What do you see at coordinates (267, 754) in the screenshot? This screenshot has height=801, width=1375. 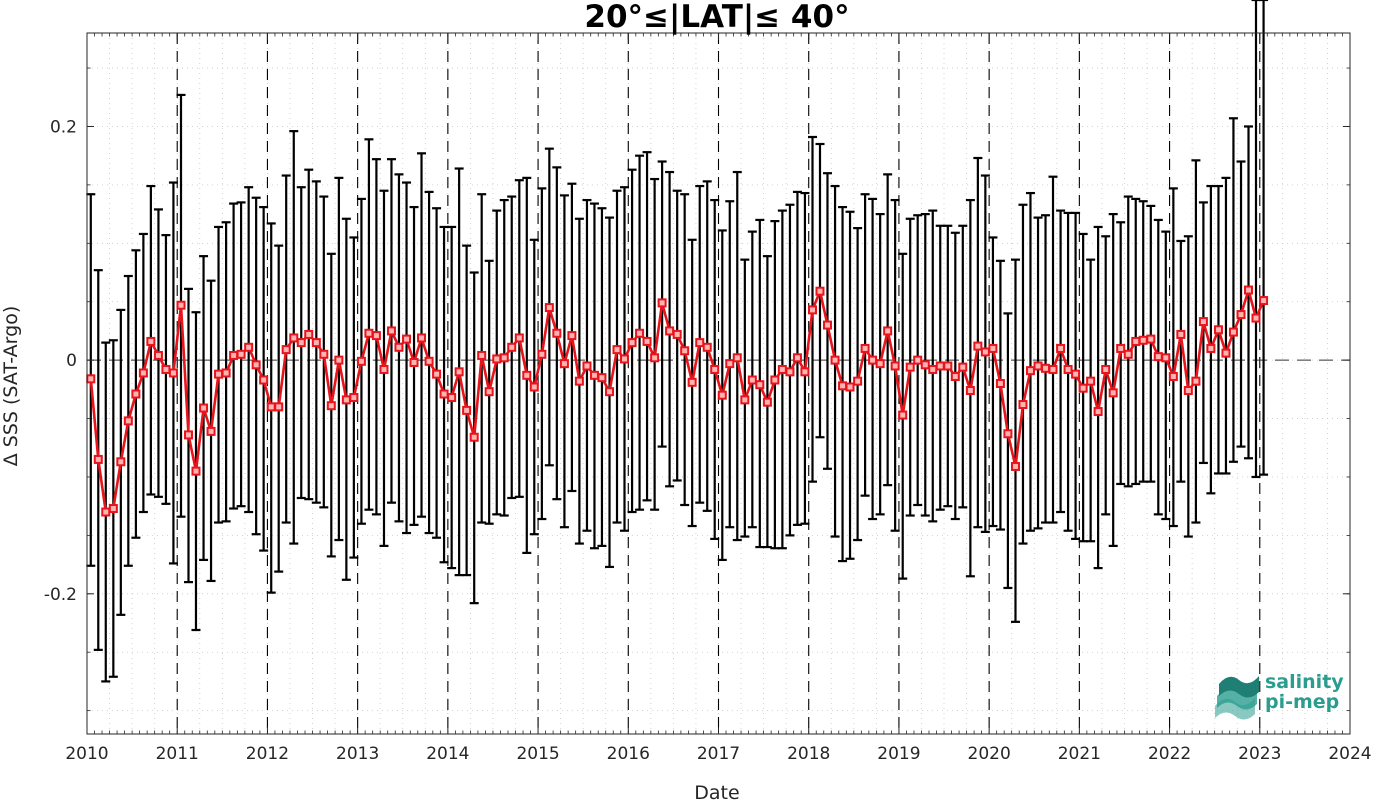 I see `x-tick-label: 2012` at bounding box center [267, 754].